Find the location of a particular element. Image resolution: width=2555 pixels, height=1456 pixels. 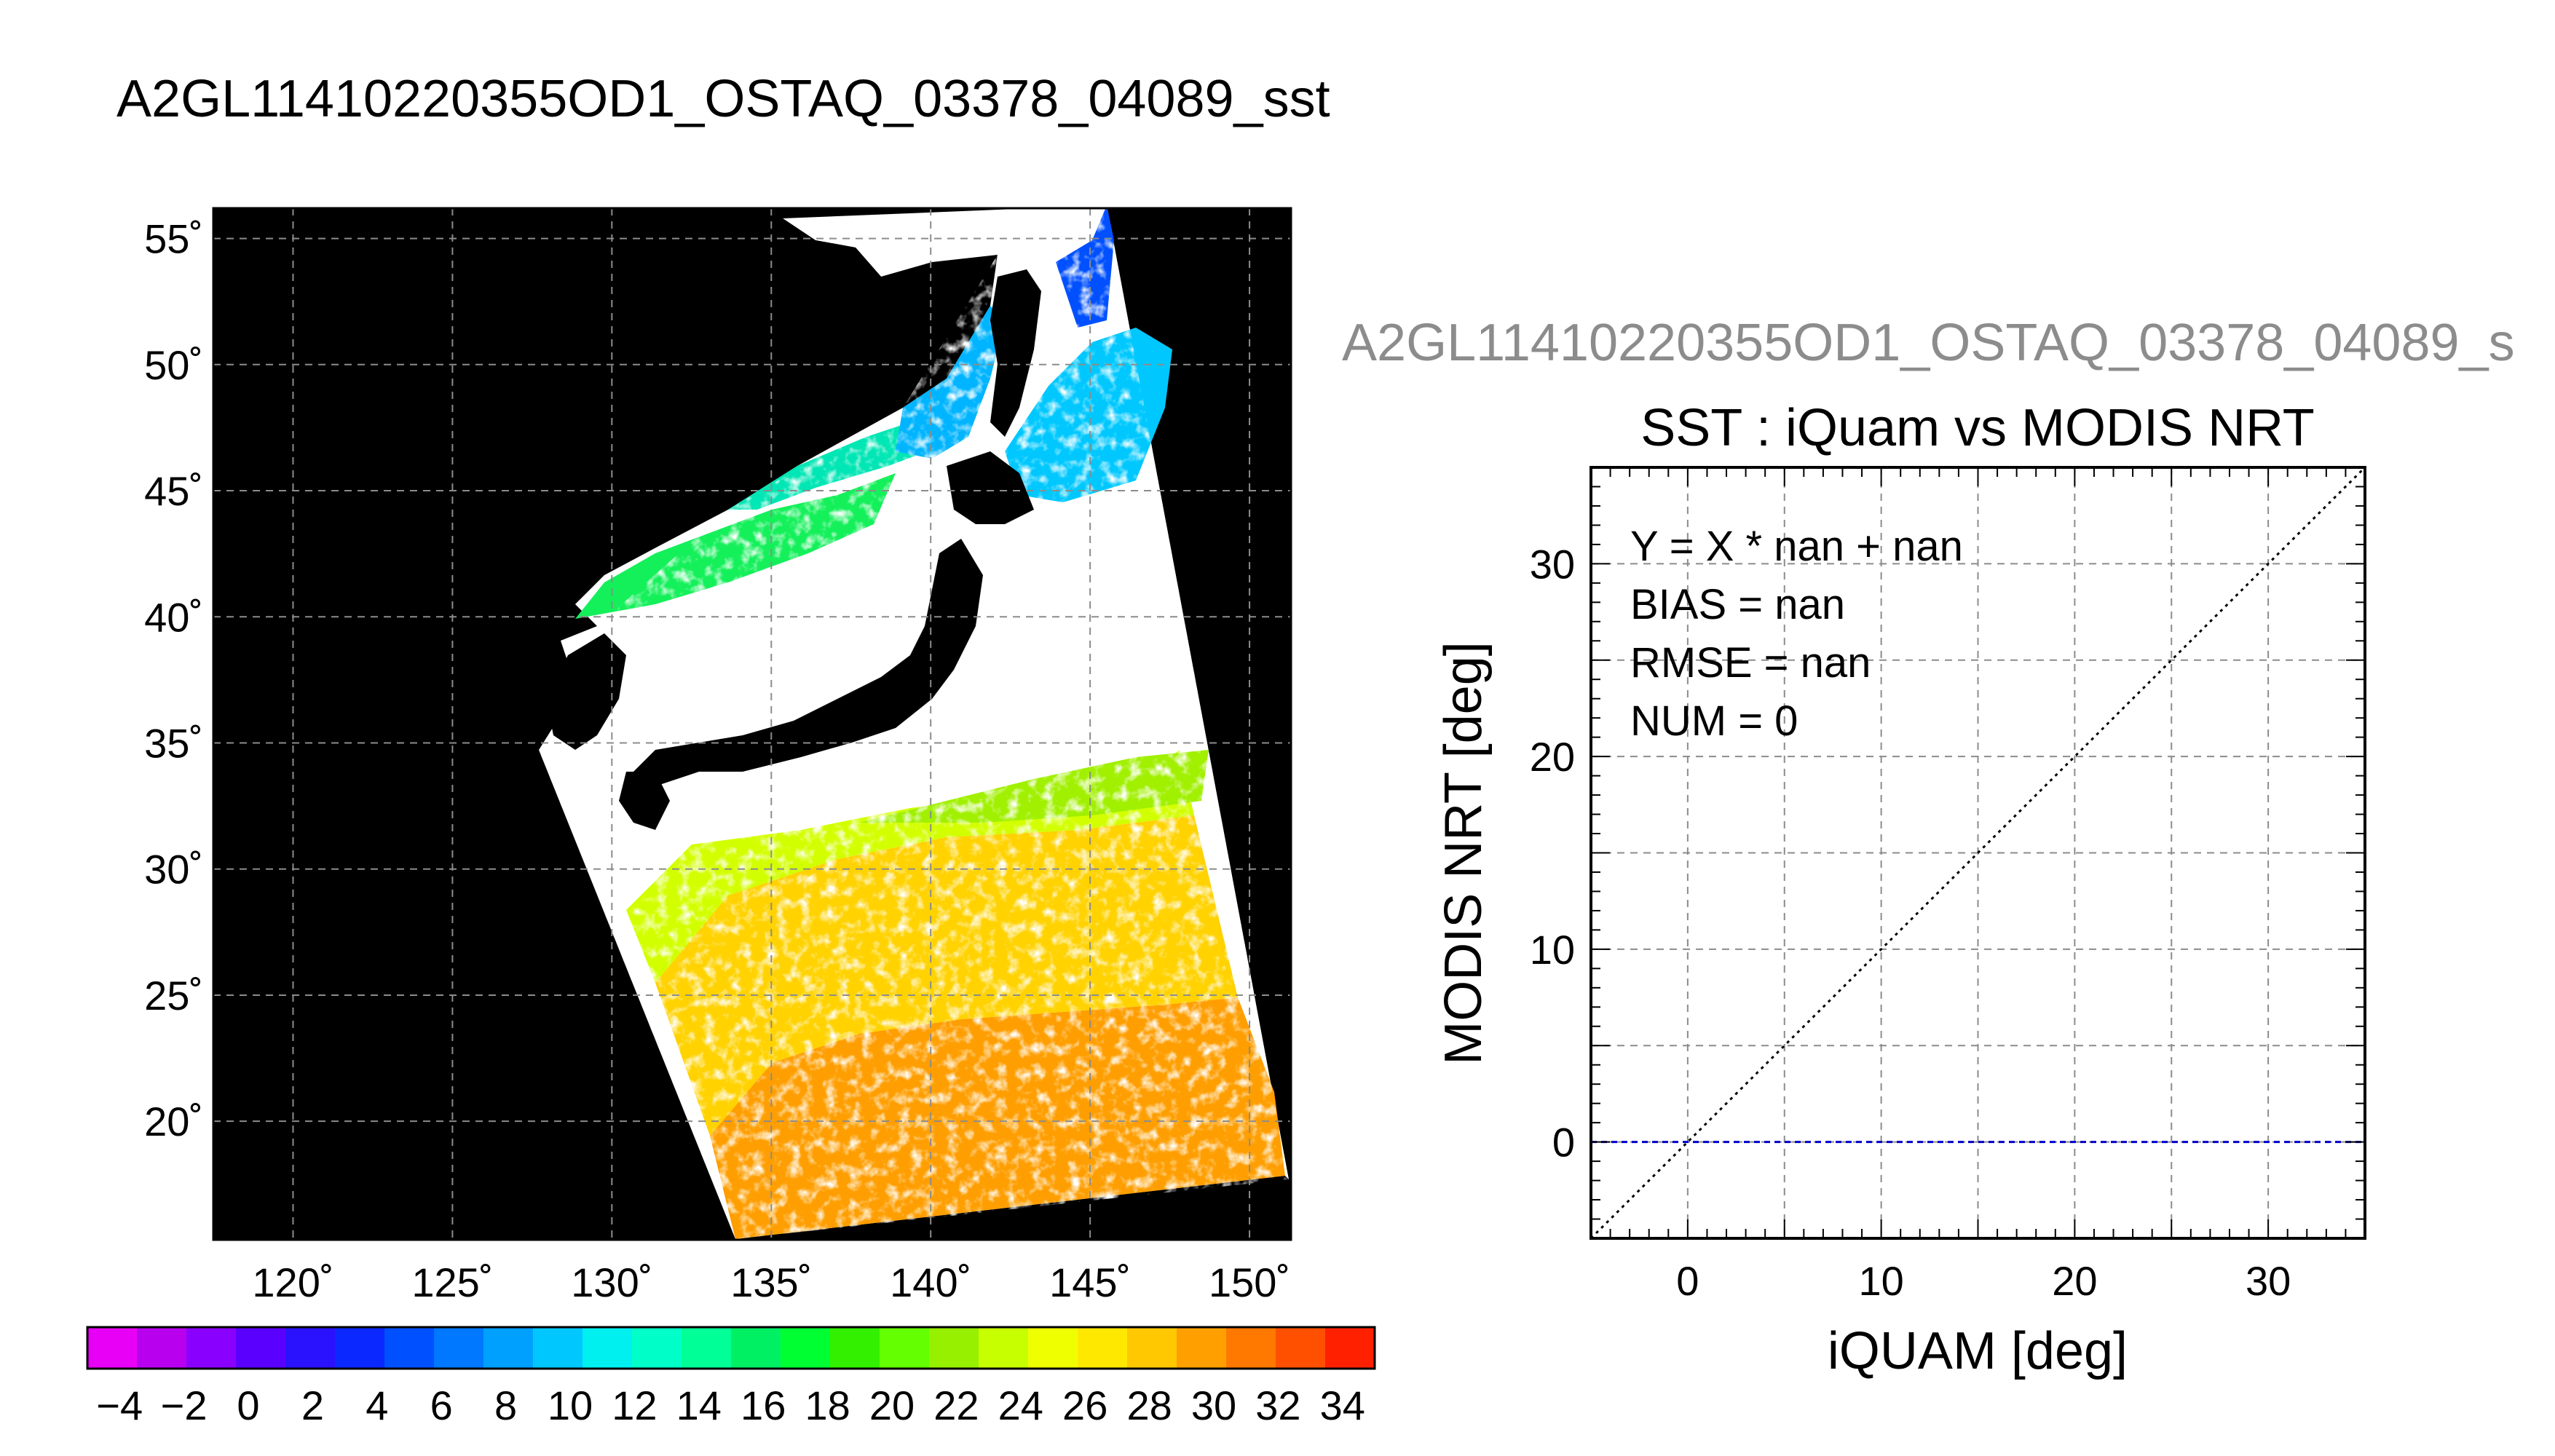

lat-tick-label: 30˚ is located at coordinates (173, 870).